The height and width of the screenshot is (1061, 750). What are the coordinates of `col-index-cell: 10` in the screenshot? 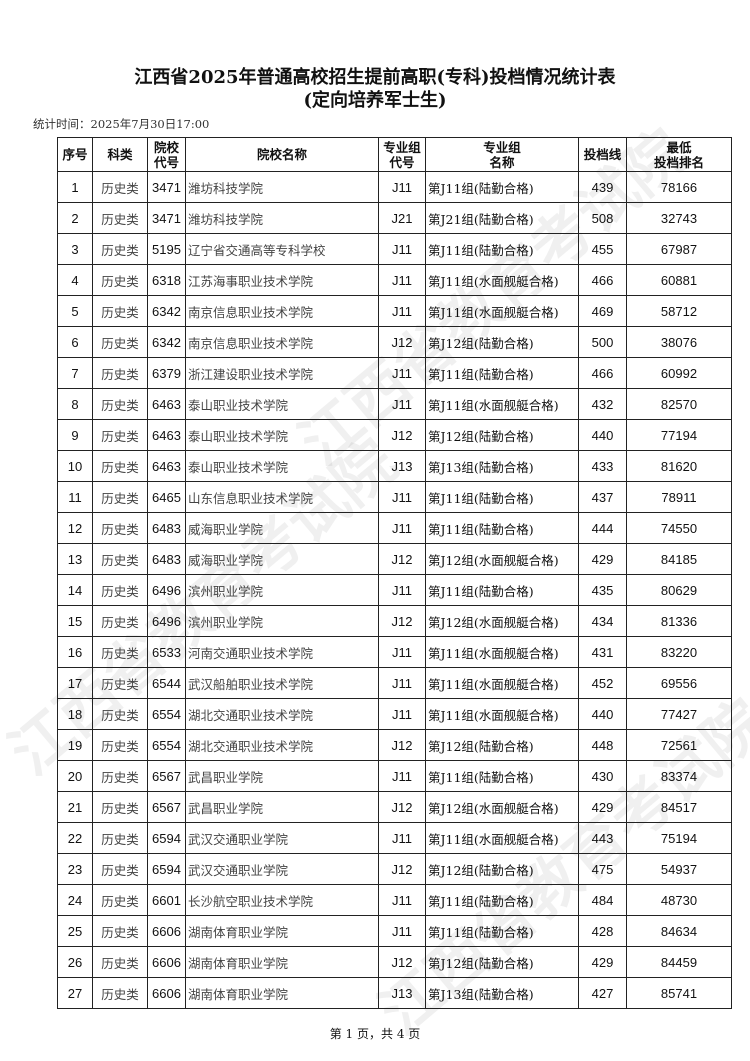 It's located at (75, 466).